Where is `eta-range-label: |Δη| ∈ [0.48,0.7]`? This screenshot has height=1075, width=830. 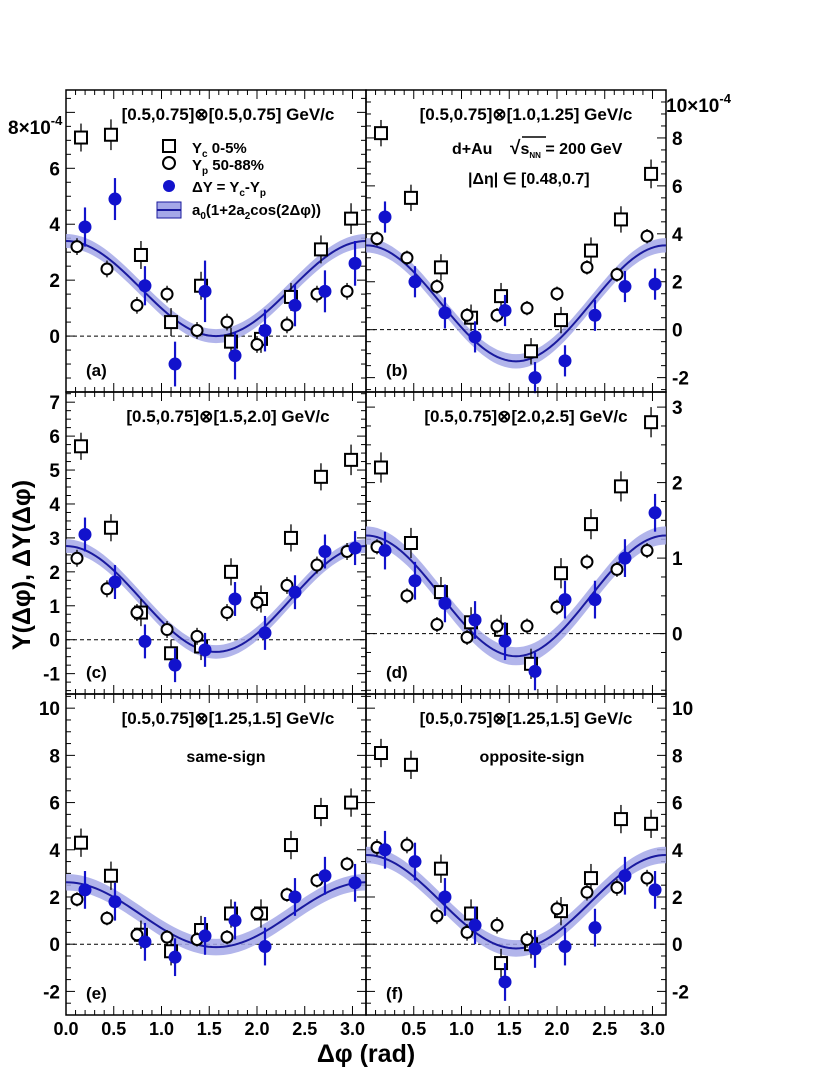 eta-range-label: |Δη| ∈ [0.48,0.7] is located at coordinates (529, 179).